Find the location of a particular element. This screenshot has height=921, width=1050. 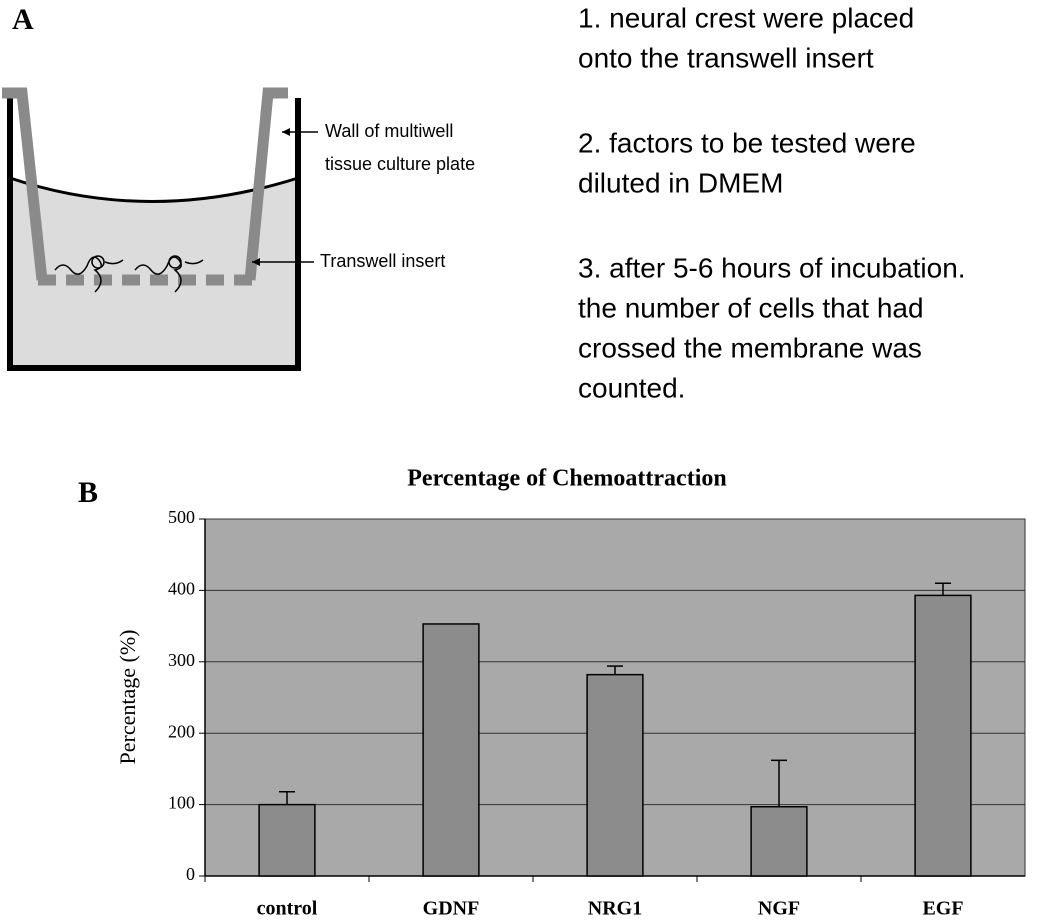

y-tick-label: 0 is located at coordinates (190, 874).